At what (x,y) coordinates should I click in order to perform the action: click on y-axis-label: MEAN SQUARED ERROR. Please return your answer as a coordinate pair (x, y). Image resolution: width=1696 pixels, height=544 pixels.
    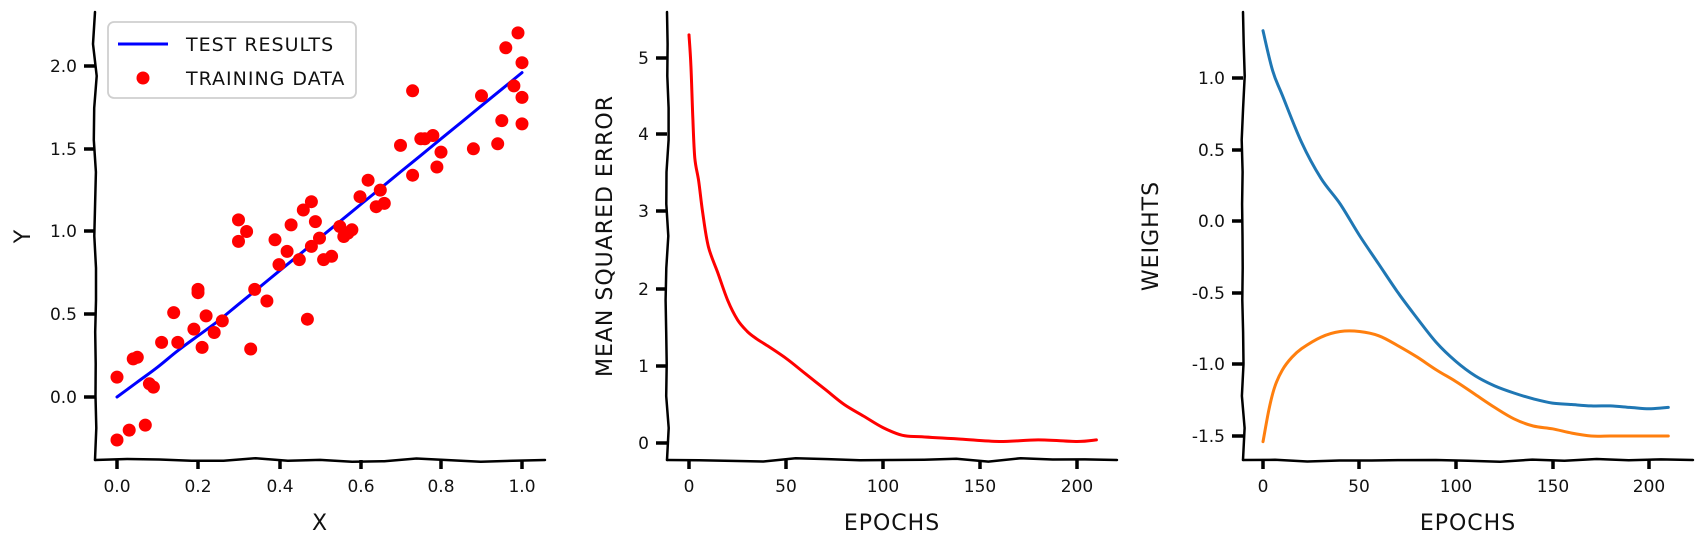
    Looking at the image, I should click on (605, 236).